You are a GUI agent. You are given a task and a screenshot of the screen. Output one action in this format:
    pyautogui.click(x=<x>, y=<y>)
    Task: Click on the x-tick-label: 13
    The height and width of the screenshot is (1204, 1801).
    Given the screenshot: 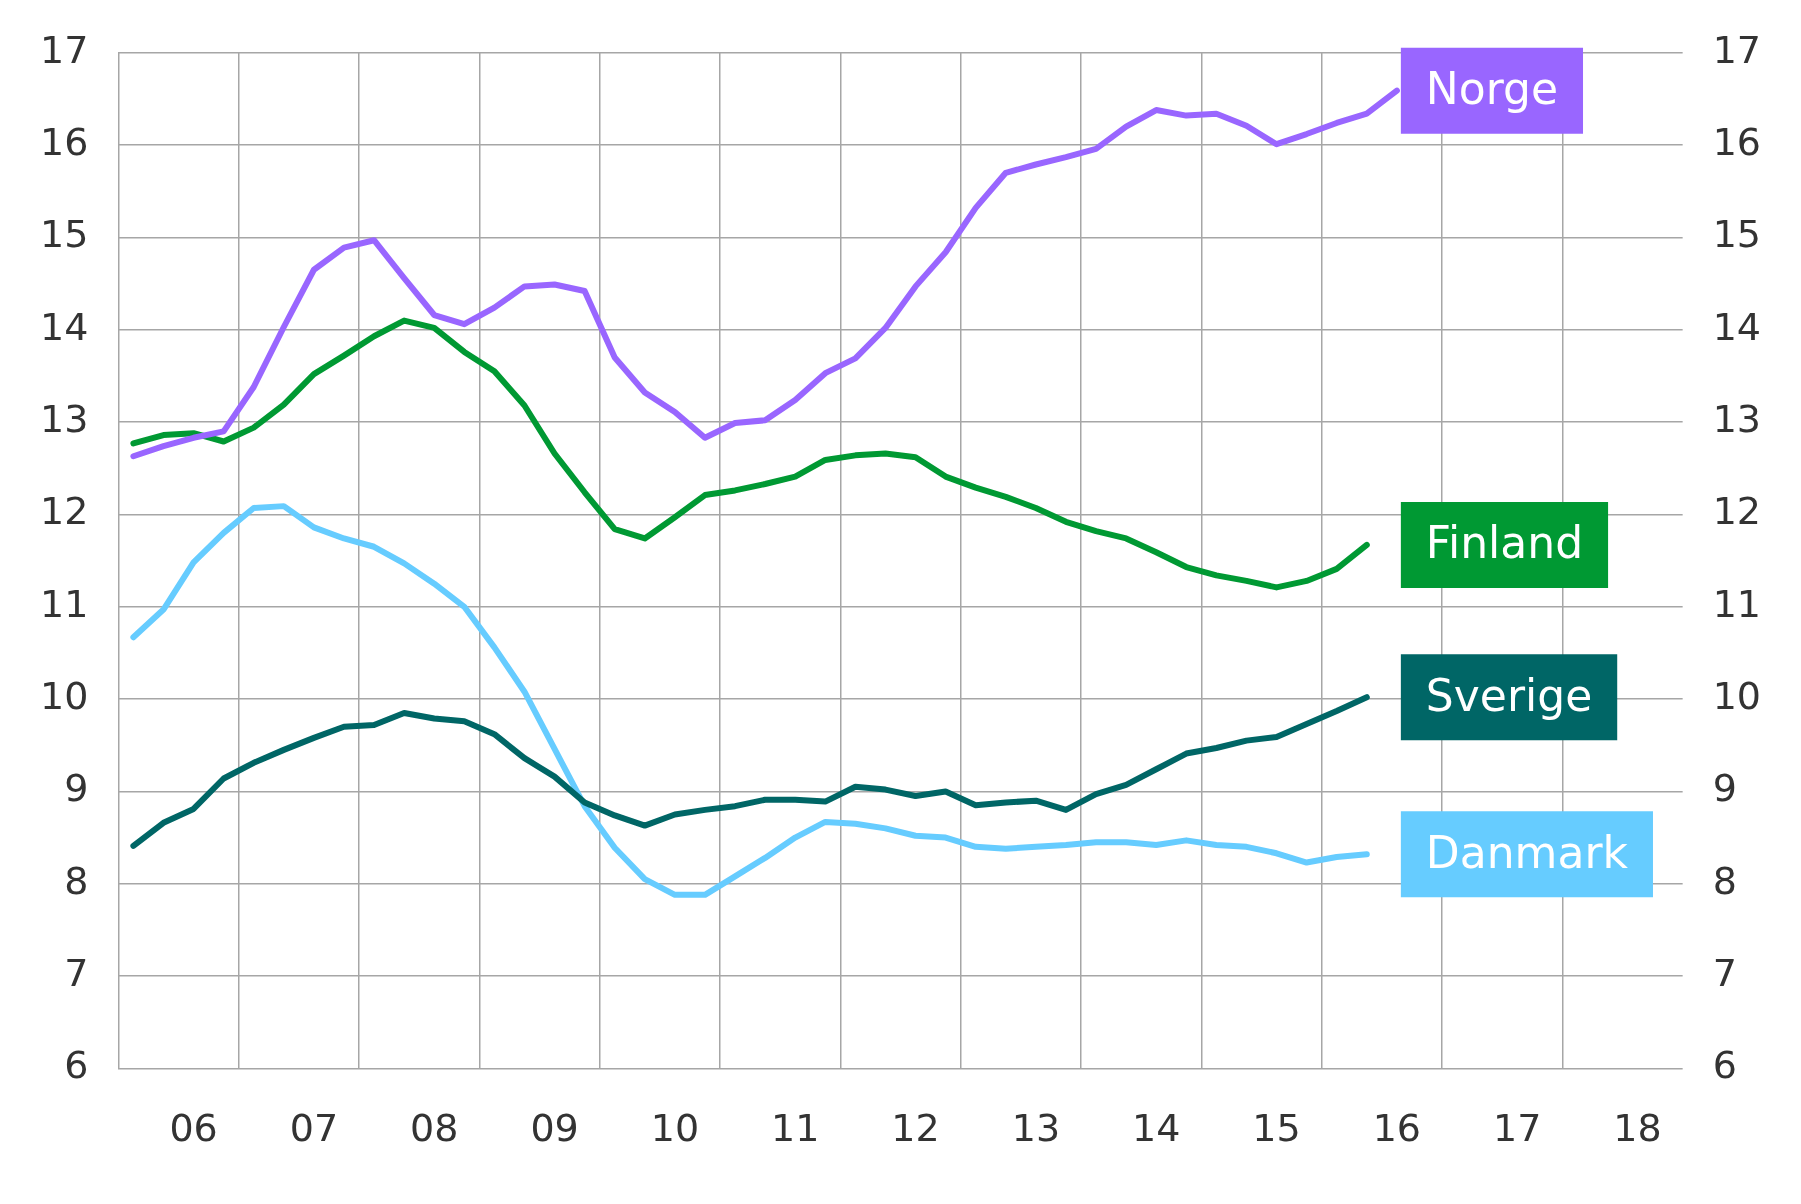 What is the action you would take?
    pyautogui.click(x=1036, y=1128)
    